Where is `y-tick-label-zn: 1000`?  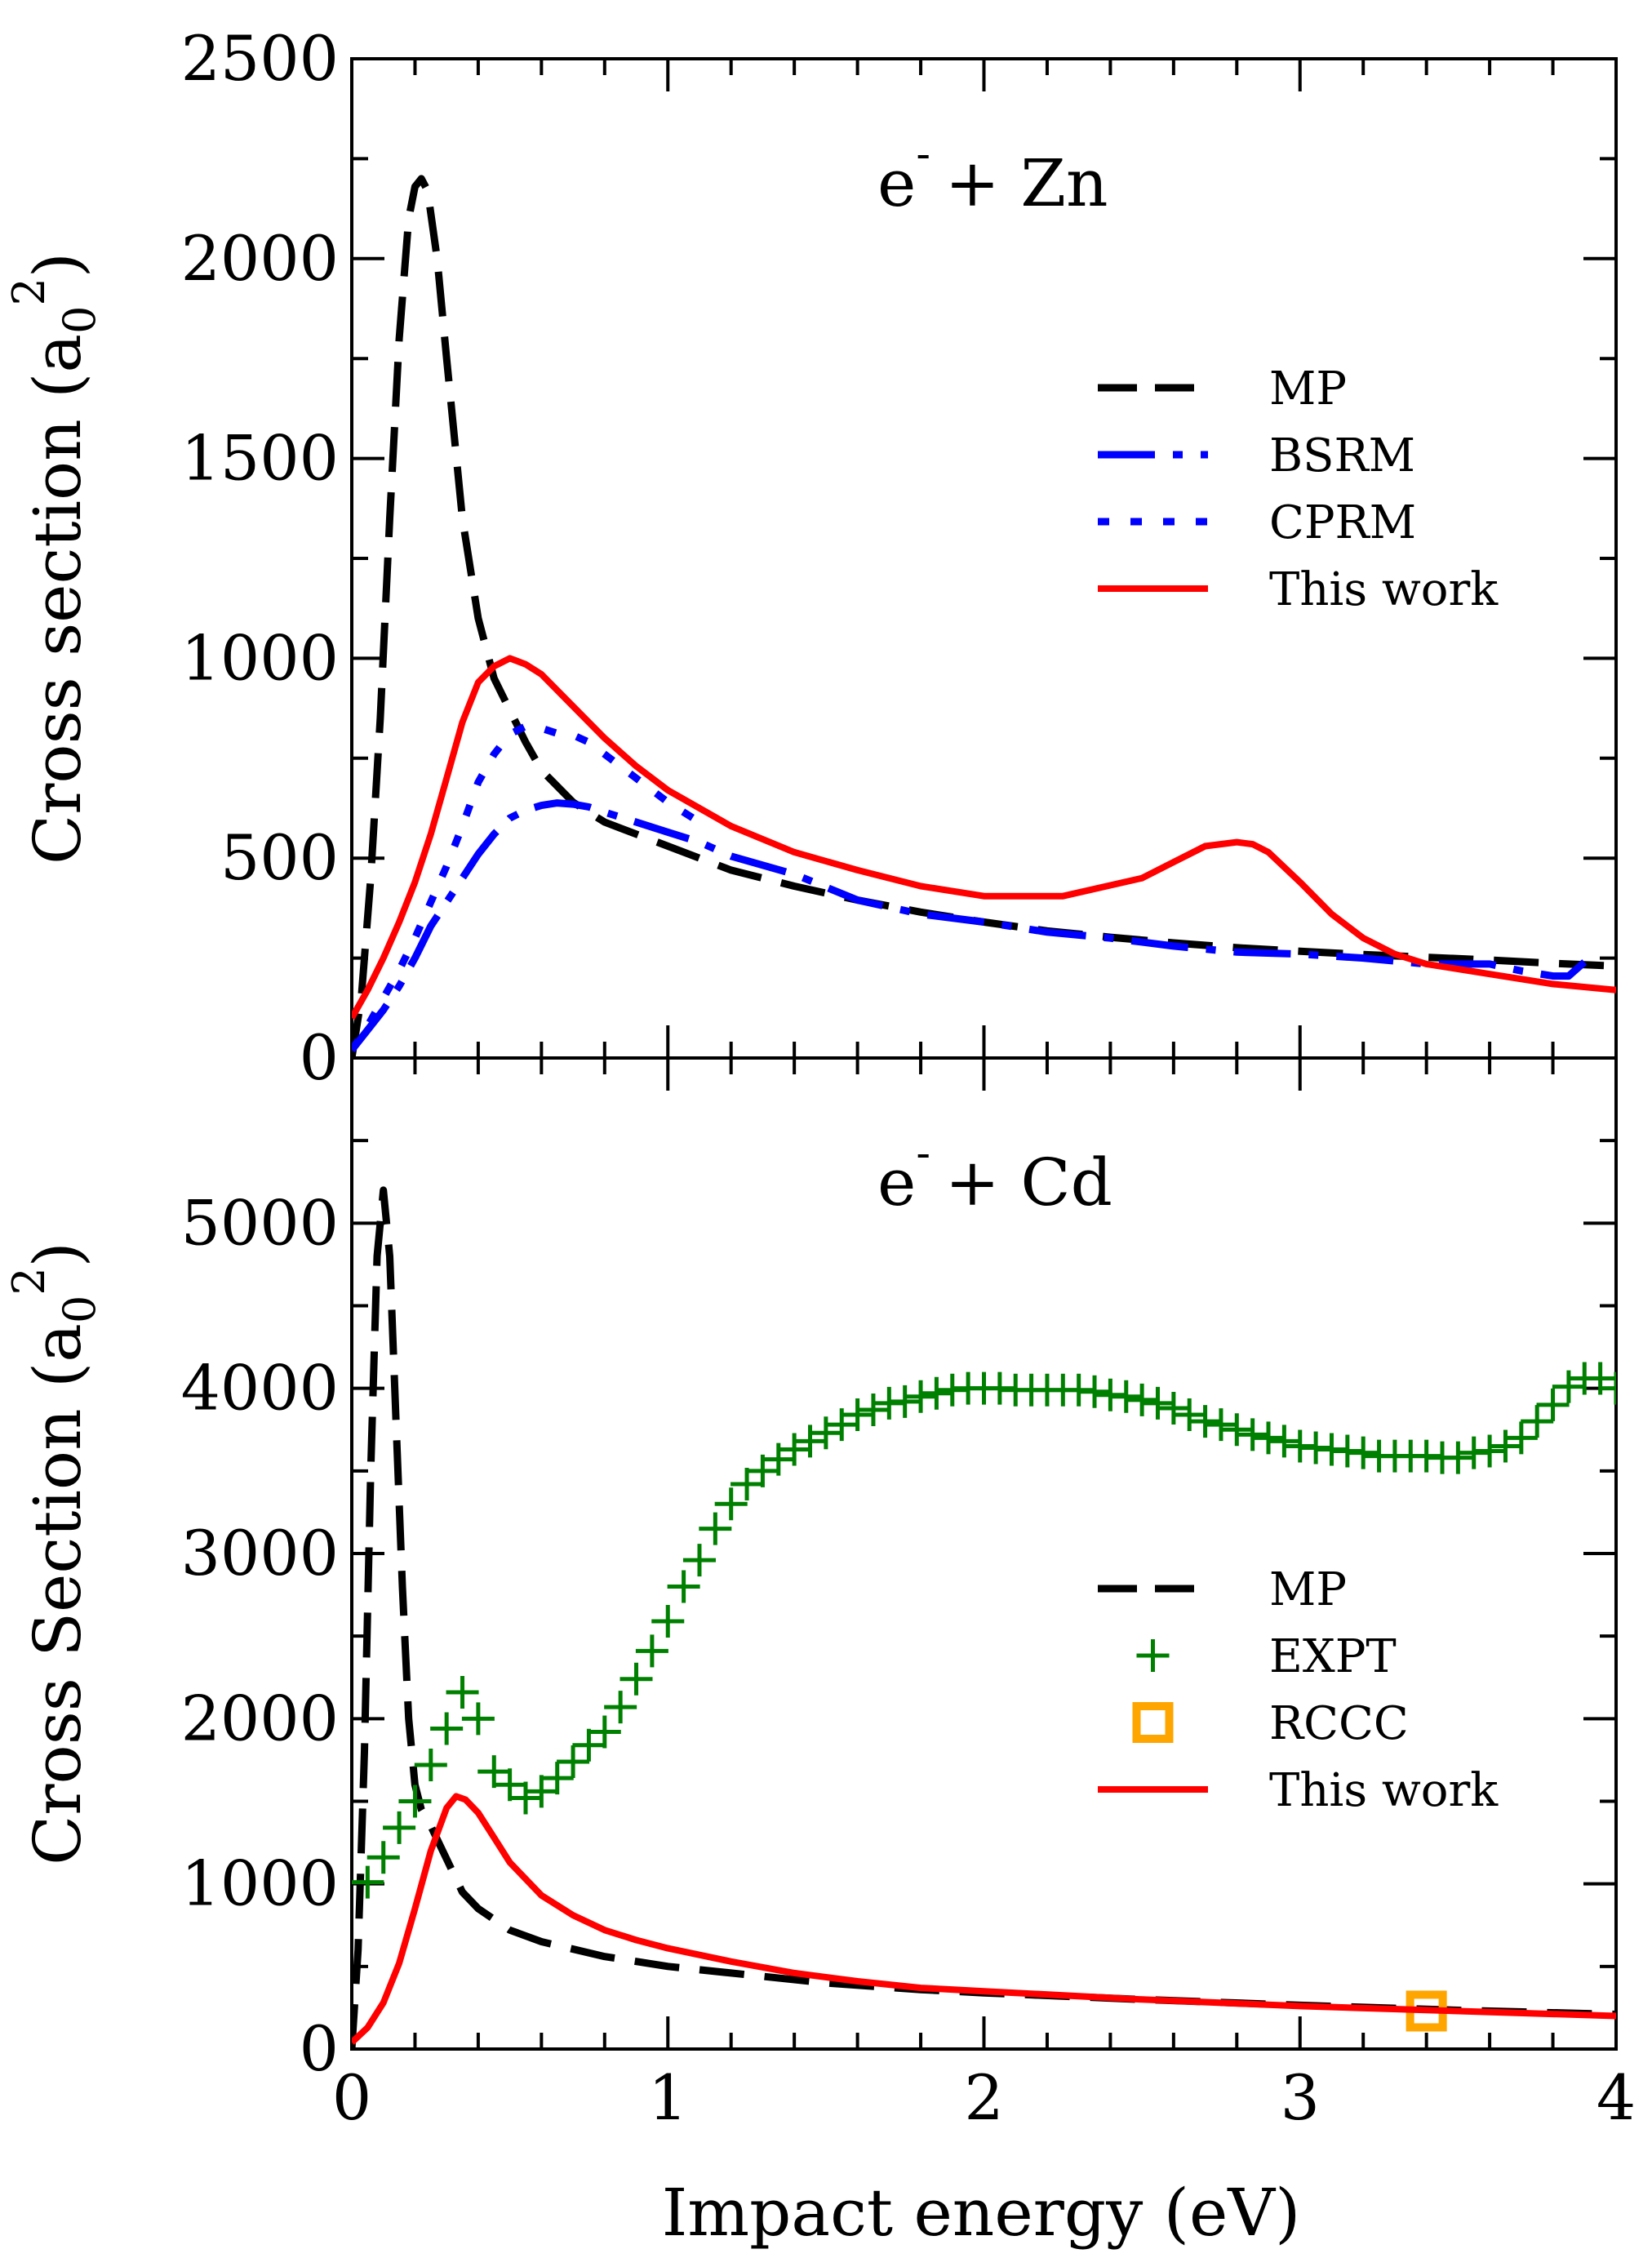
y-tick-label-zn: 1000 is located at coordinates (260, 657).